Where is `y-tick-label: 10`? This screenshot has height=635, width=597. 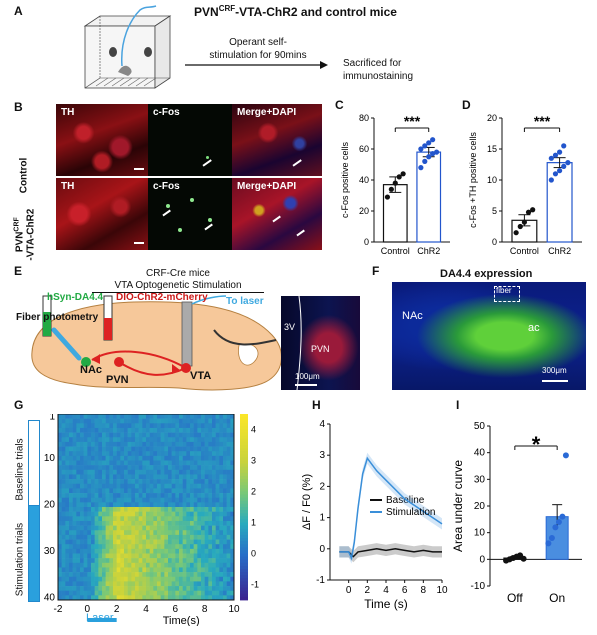
y-tick-label: 10 is located at coordinates (50, 458).